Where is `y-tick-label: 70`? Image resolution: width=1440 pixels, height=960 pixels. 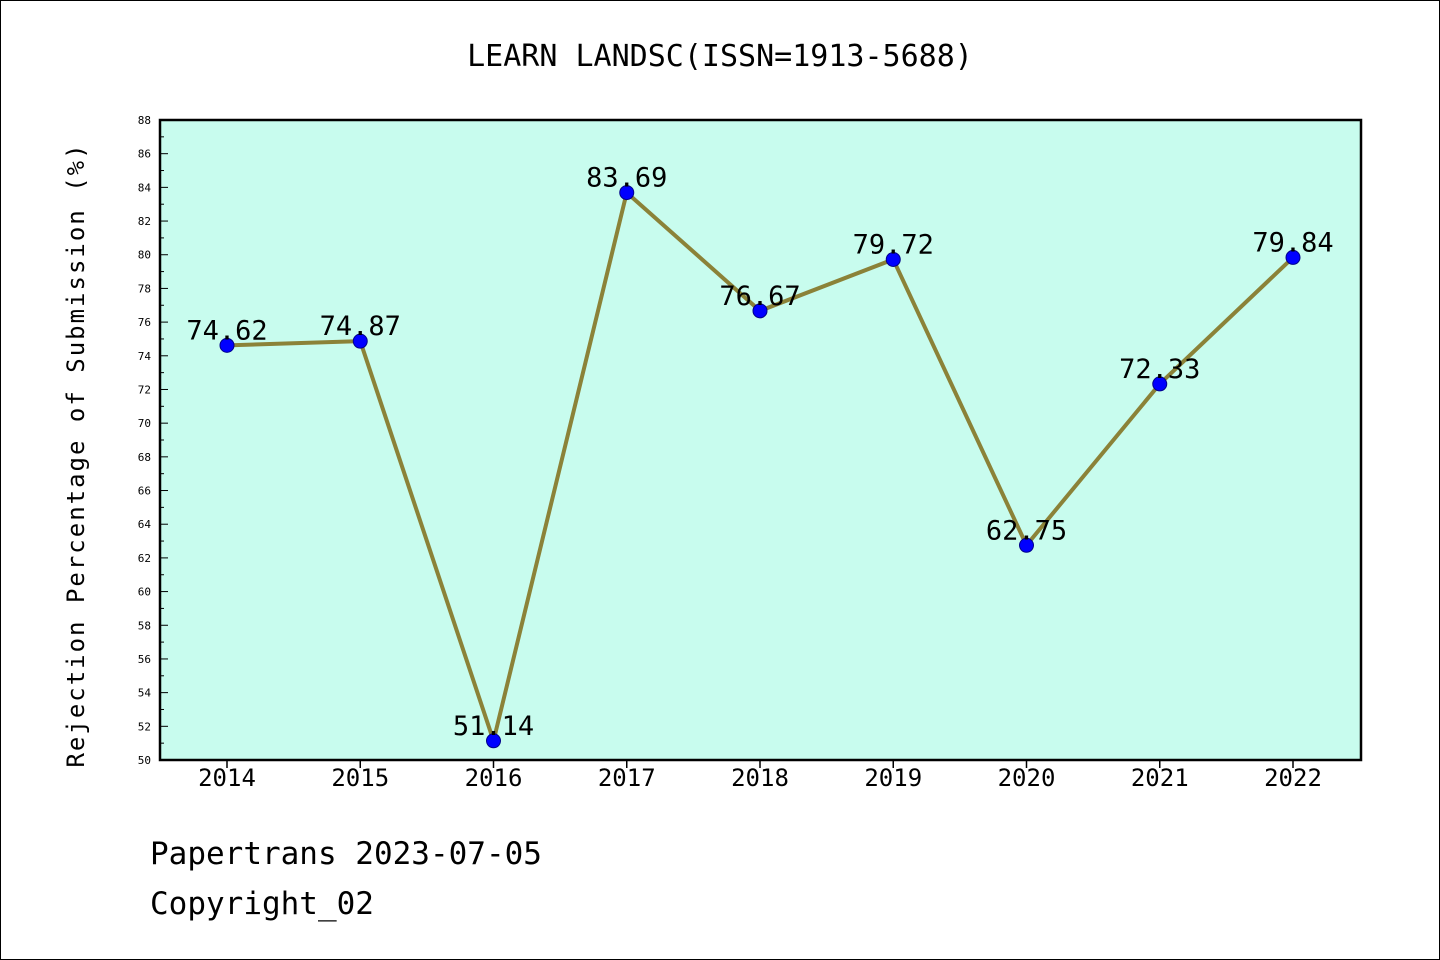 y-tick-label: 70 is located at coordinates (144, 423).